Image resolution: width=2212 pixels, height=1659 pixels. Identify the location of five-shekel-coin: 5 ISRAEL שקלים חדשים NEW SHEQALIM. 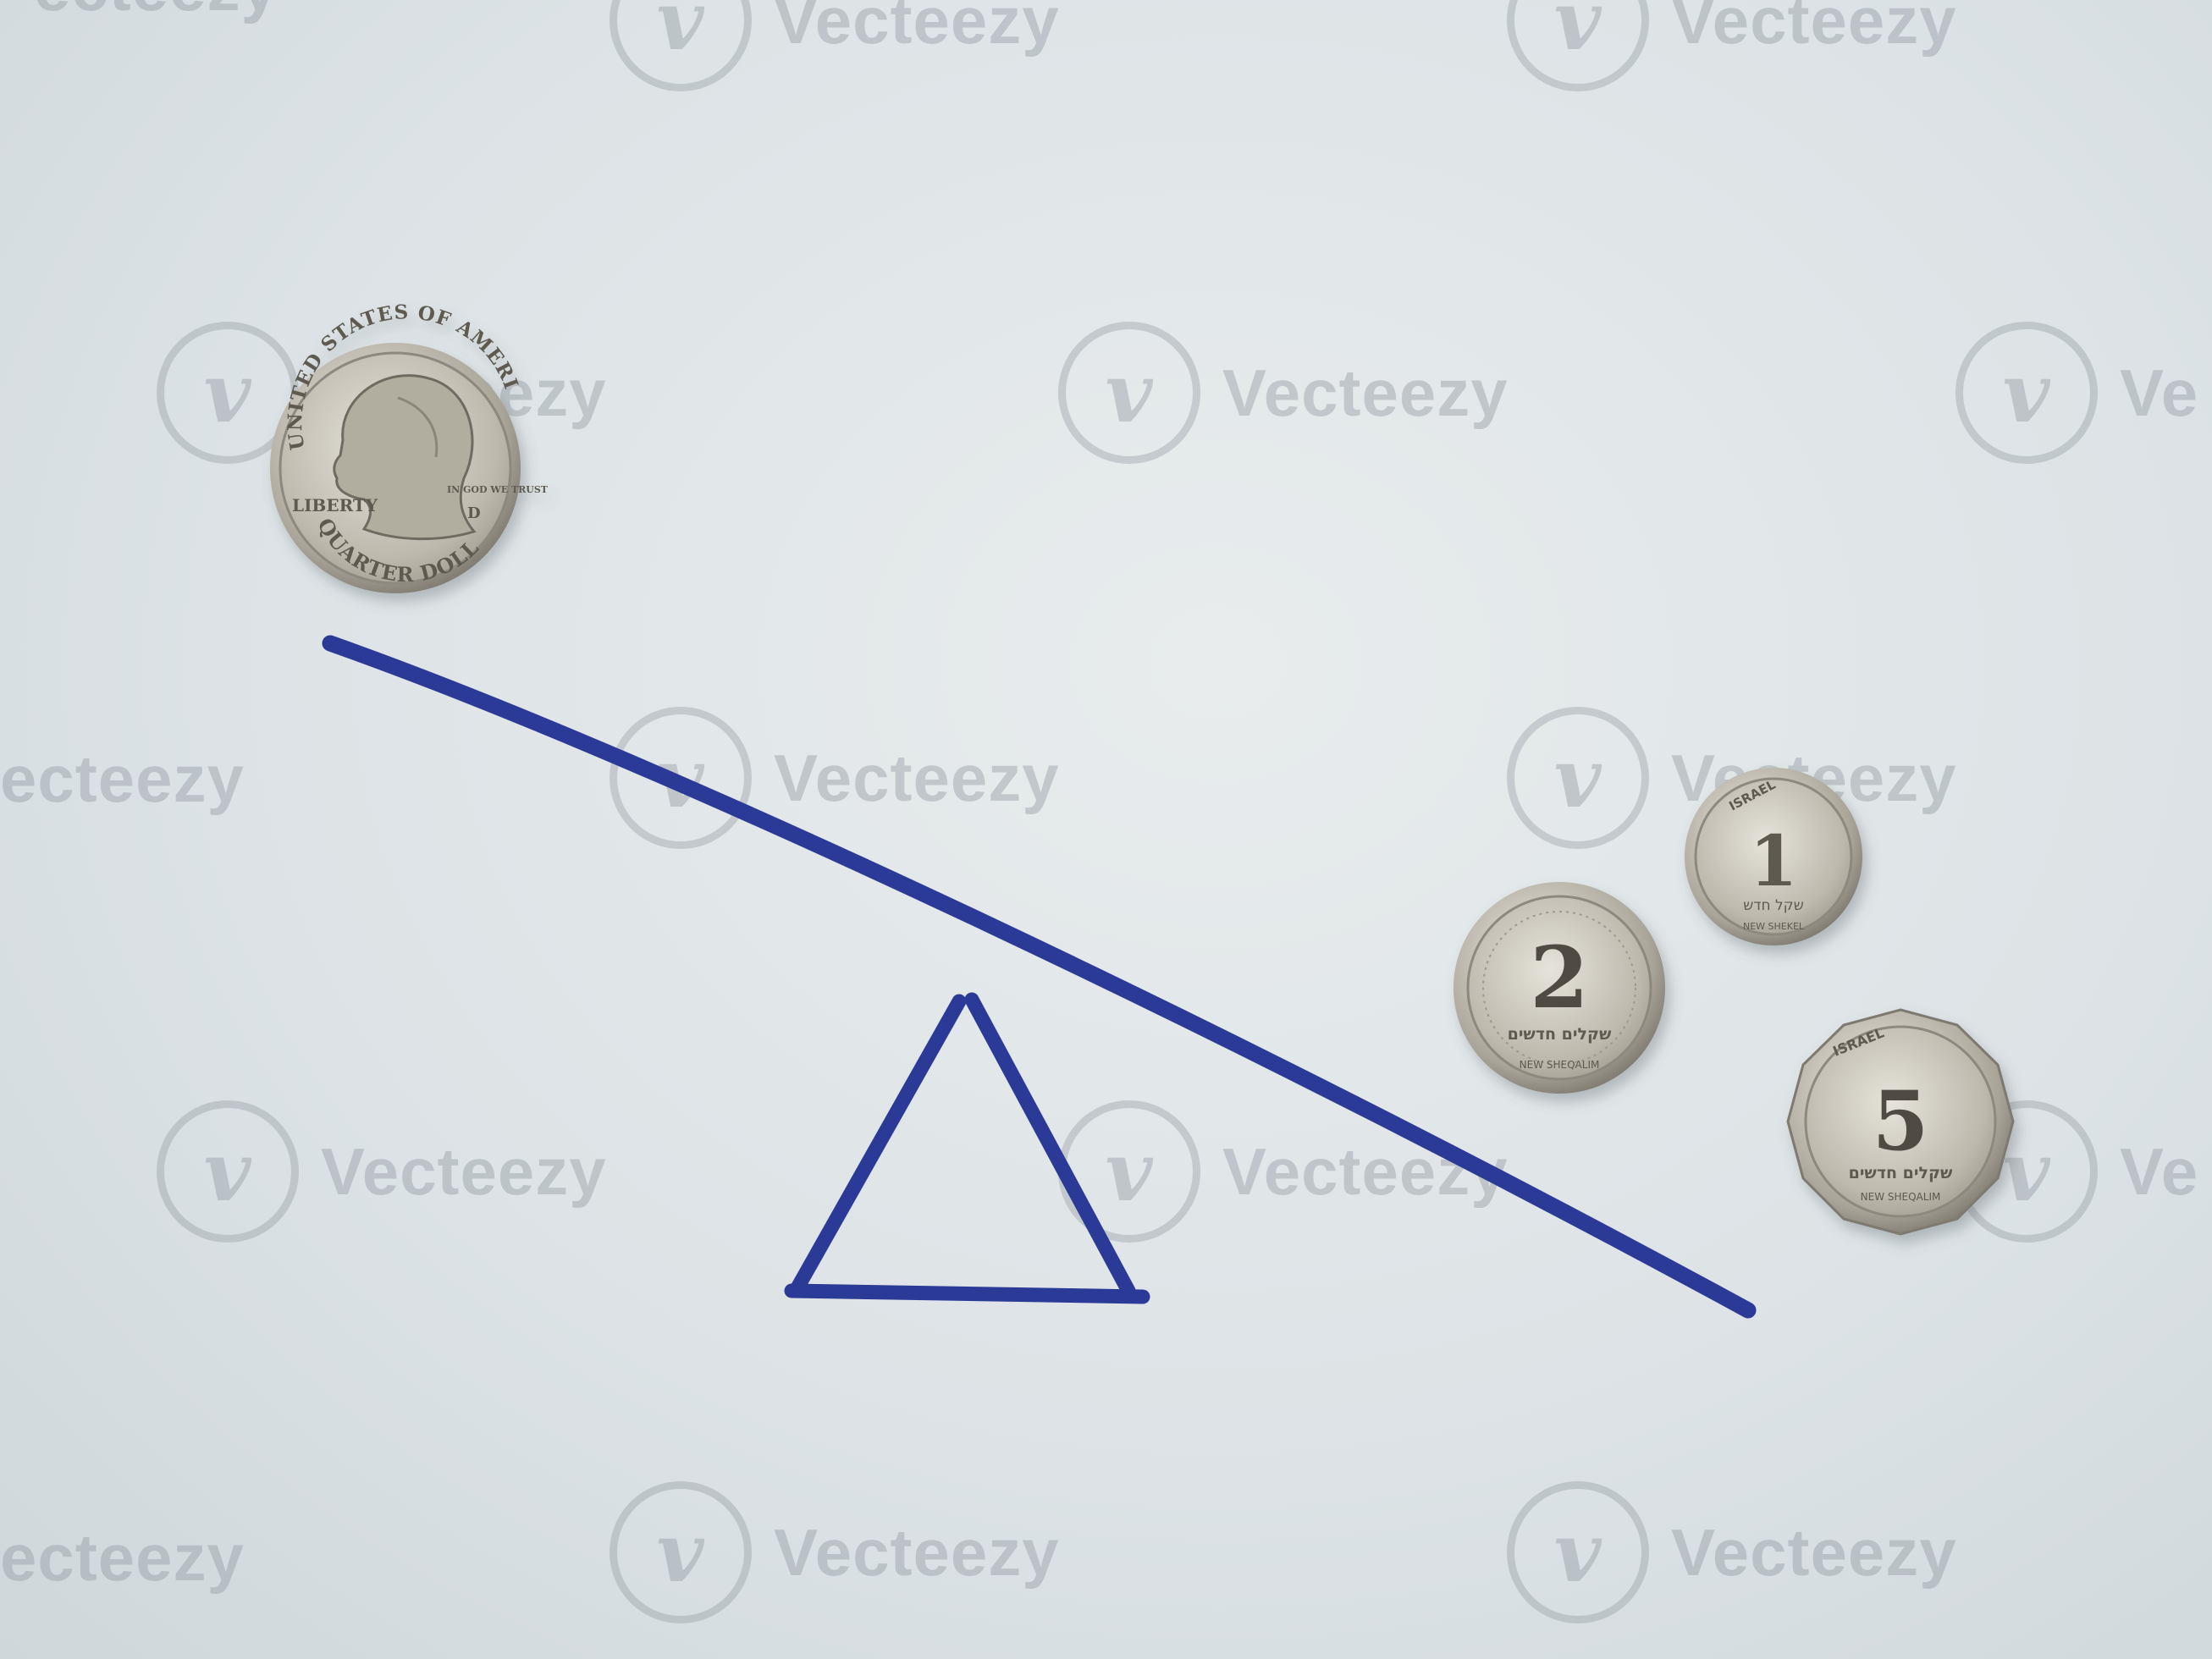
(1900, 1122).